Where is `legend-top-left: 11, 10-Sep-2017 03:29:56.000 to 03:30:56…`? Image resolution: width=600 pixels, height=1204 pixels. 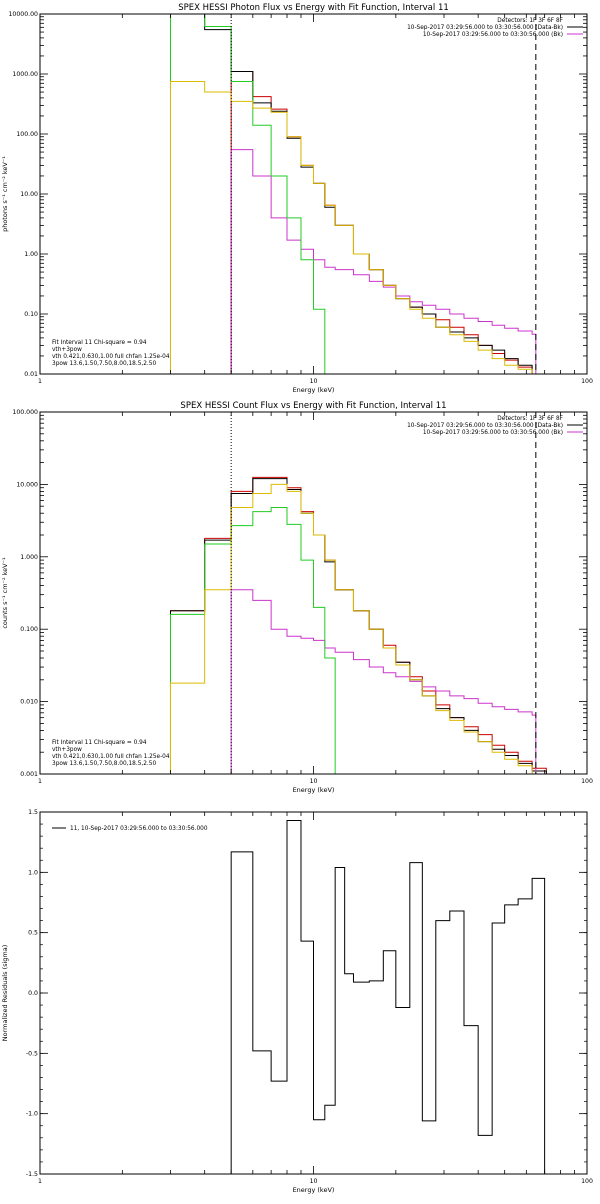 legend-top-left: 11, 10-Sep-2017 03:29:56.000 to 03:30:56… is located at coordinates (130, 829).